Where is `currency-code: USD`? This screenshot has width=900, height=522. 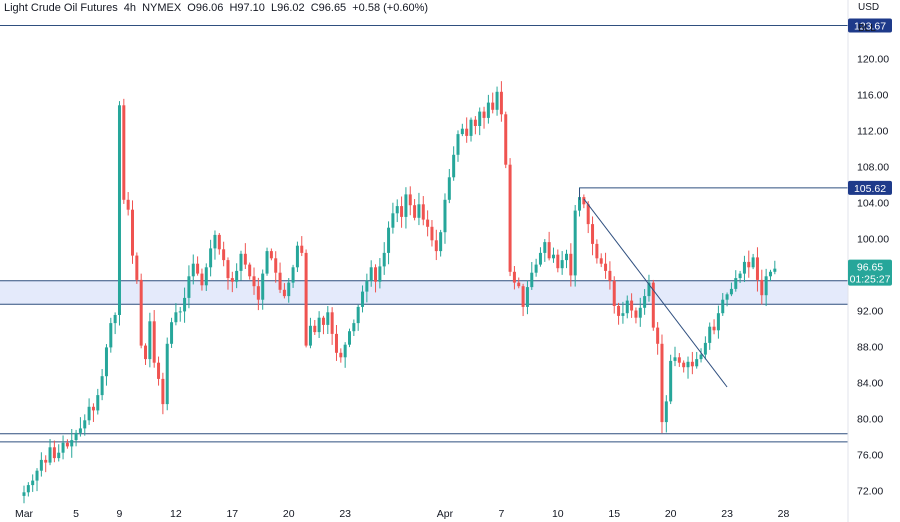
currency-code: USD is located at coordinates (869, 7).